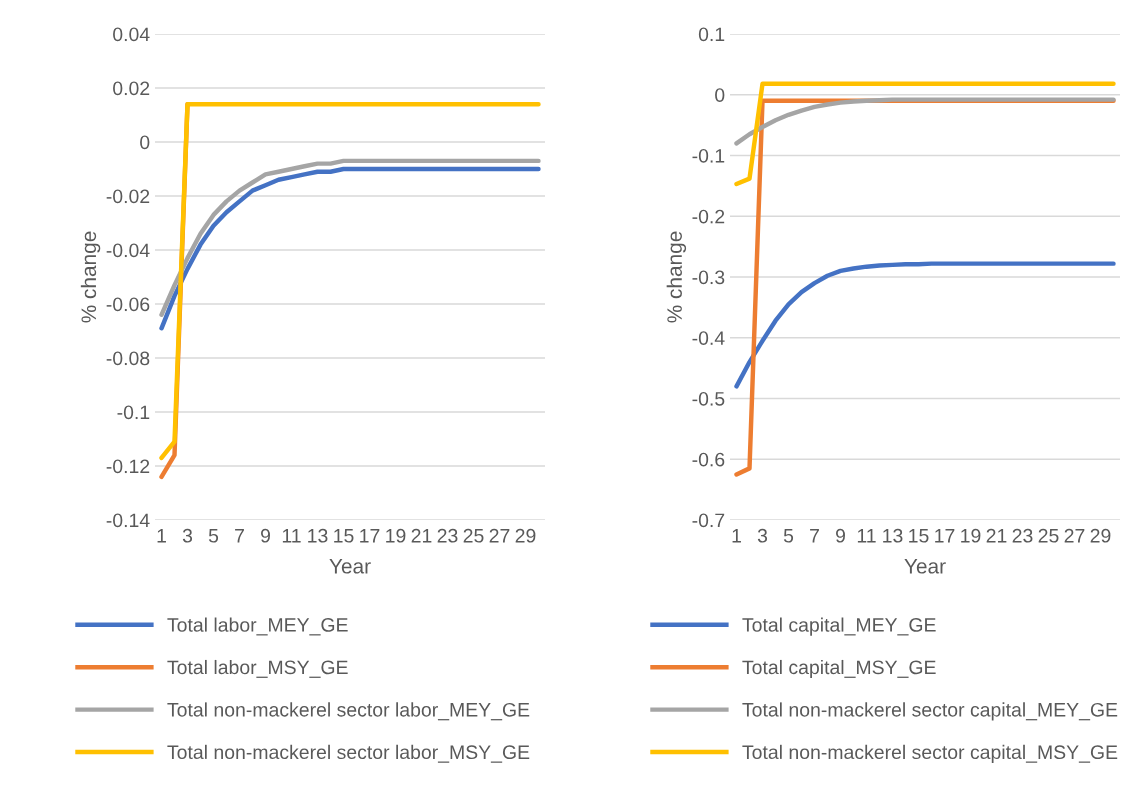 The height and width of the screenshot is (789, 1145). Describe the element at coordinates (708, 459) in the screenshot. I see `y-tick-label: -0.6` at that location.